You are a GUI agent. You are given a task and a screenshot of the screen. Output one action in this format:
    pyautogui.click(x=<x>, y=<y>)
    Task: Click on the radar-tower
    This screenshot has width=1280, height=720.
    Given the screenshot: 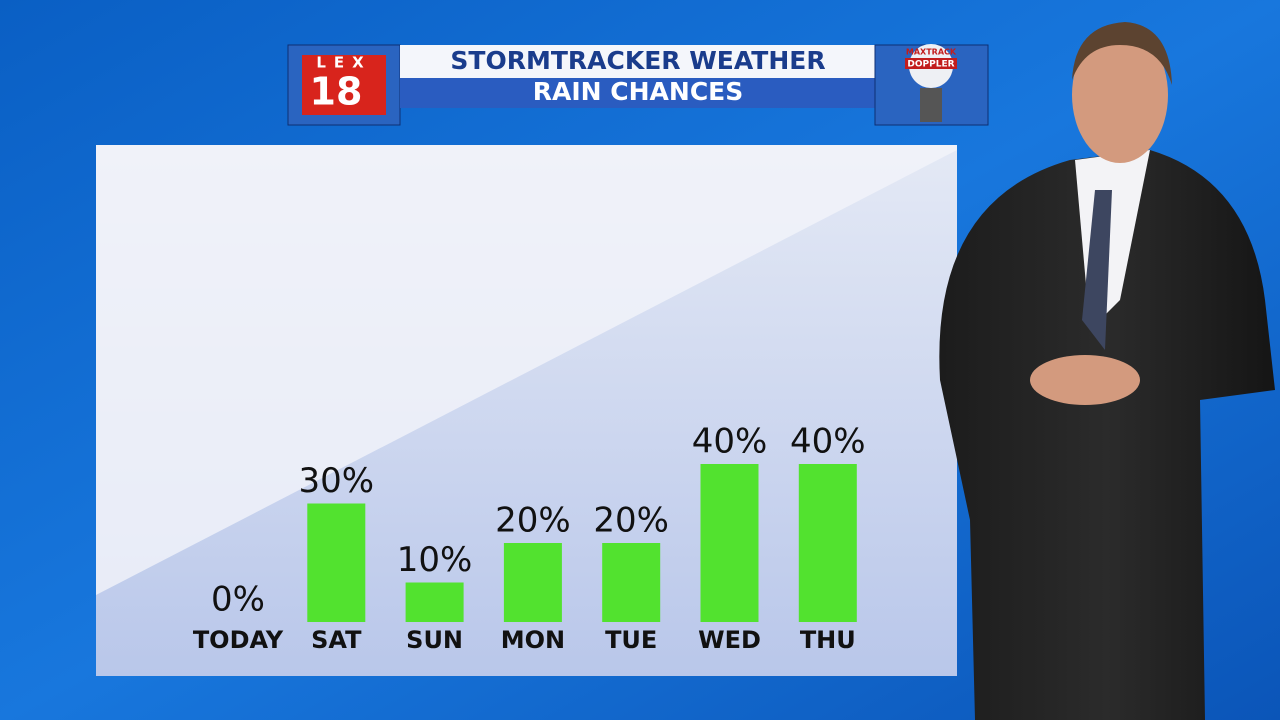 What is the action you would take?
    pyautogui.click(x=931, y=105)
    